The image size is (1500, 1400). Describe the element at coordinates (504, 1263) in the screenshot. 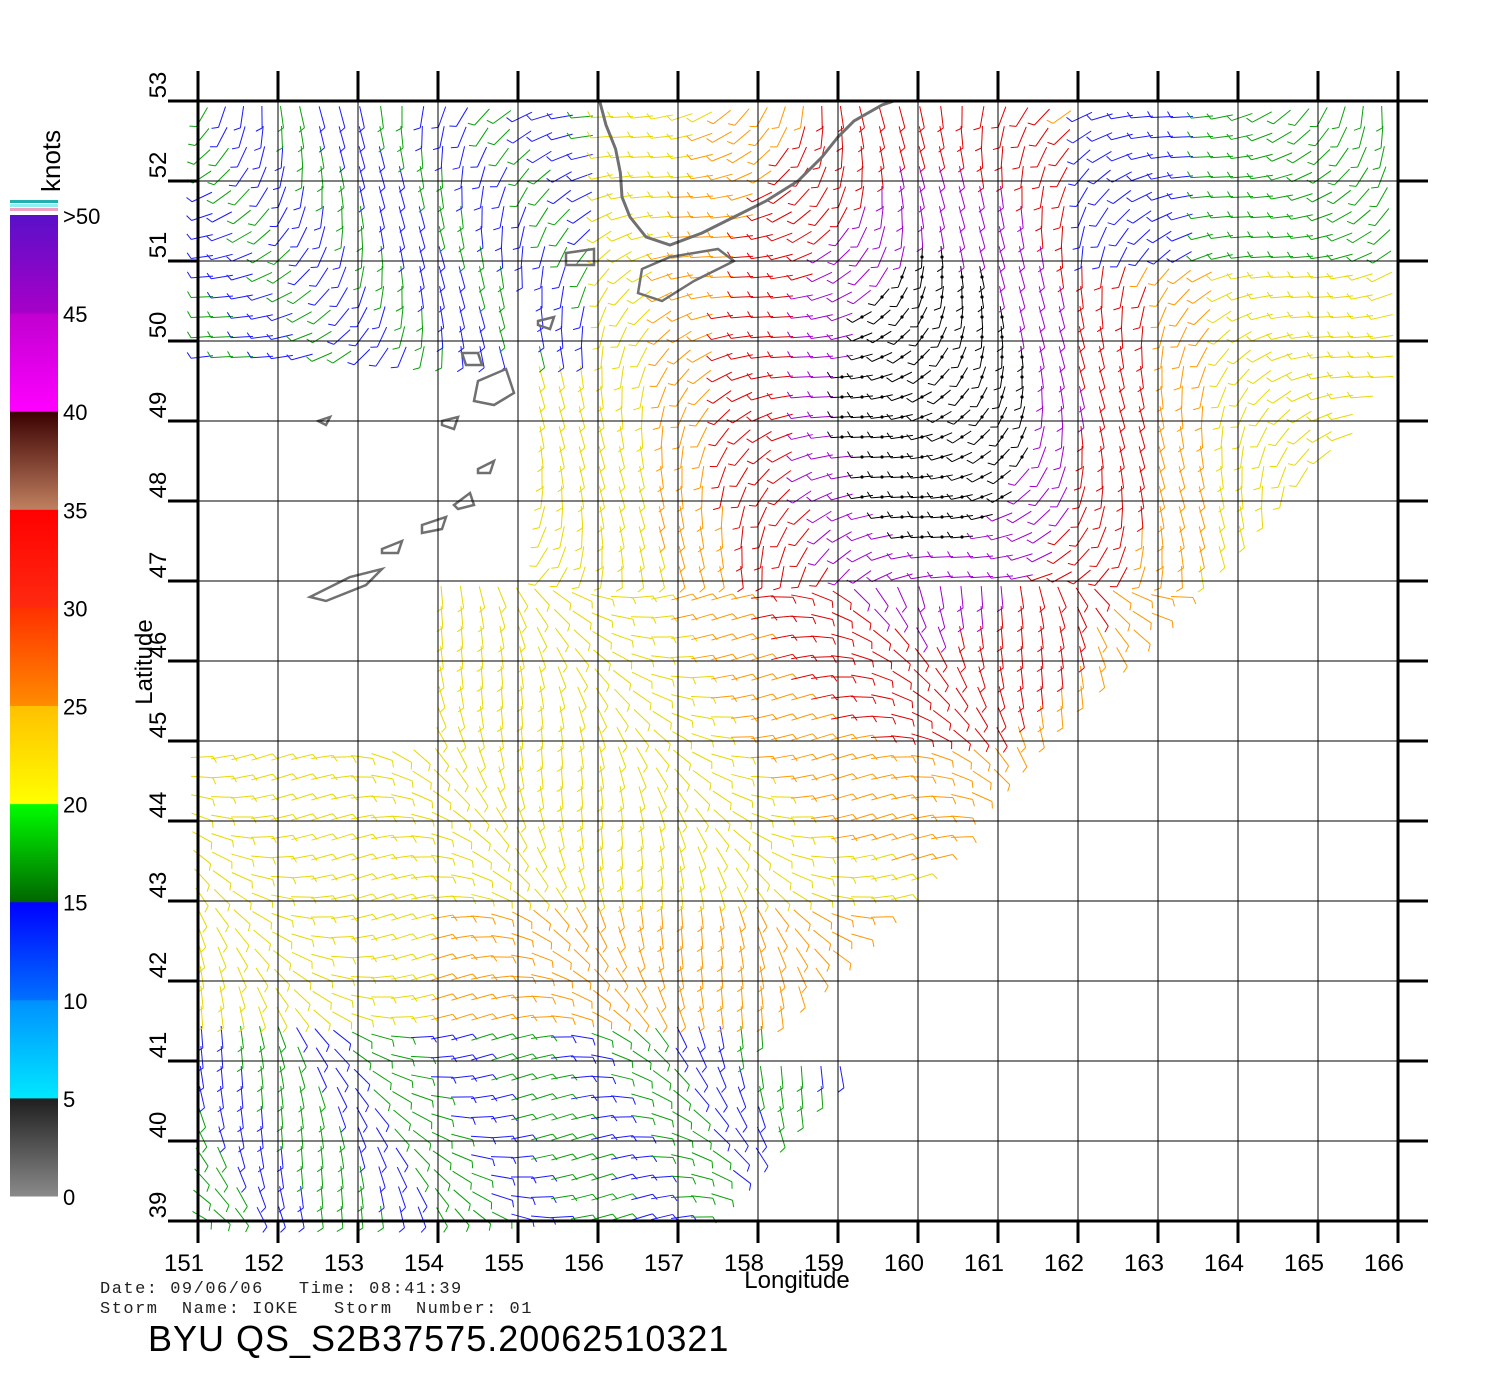

I see `longitude-tick-label: 155` at that location.